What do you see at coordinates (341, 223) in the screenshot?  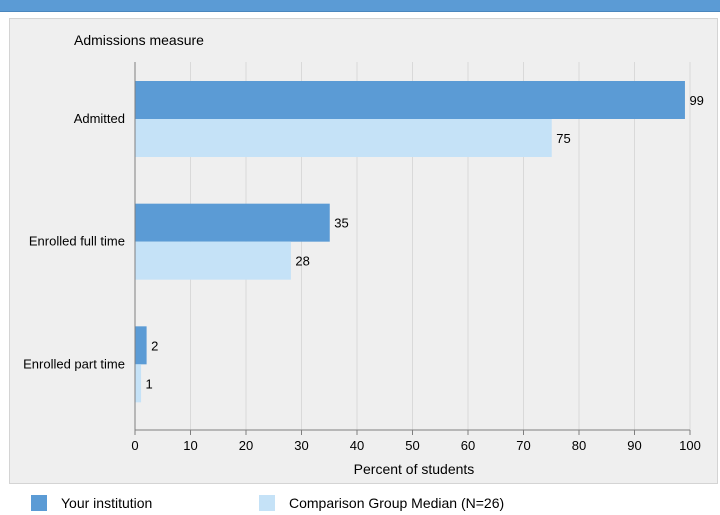 I see `bar-value-label: 35` at bounding box center [341, 223].